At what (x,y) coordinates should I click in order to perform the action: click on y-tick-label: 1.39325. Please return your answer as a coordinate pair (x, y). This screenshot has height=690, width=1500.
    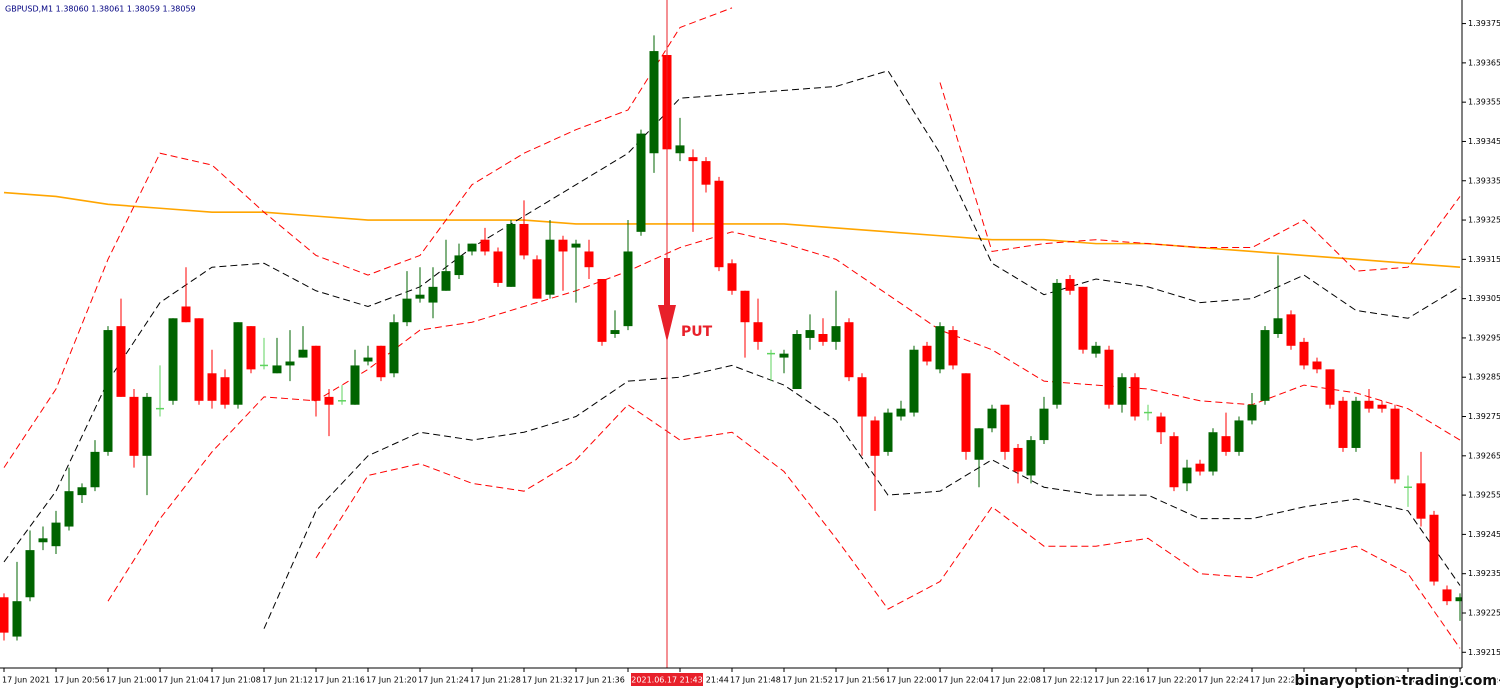
    Looking at the image, I should click on (1484, 220).